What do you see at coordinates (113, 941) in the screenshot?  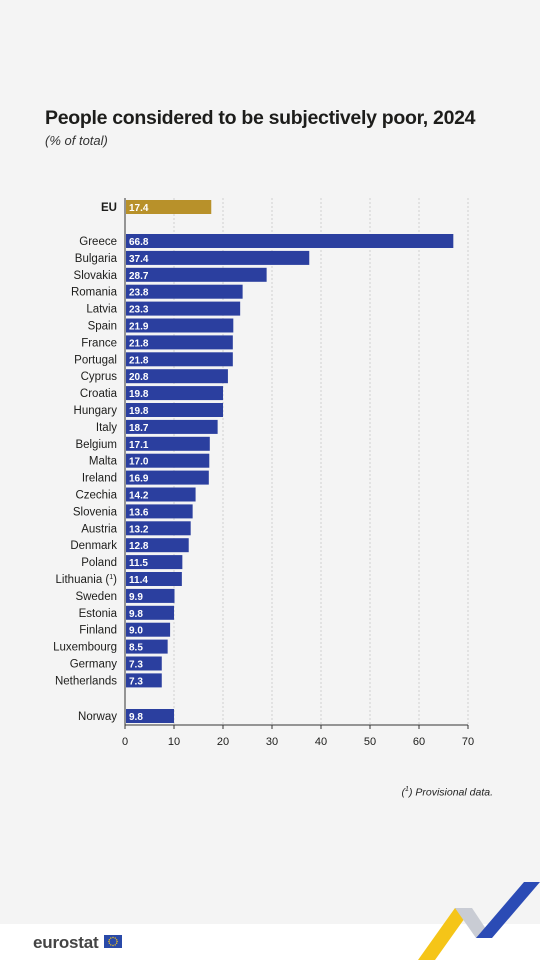 I see `eu-flag-icon` at bounding box center [113, 941].